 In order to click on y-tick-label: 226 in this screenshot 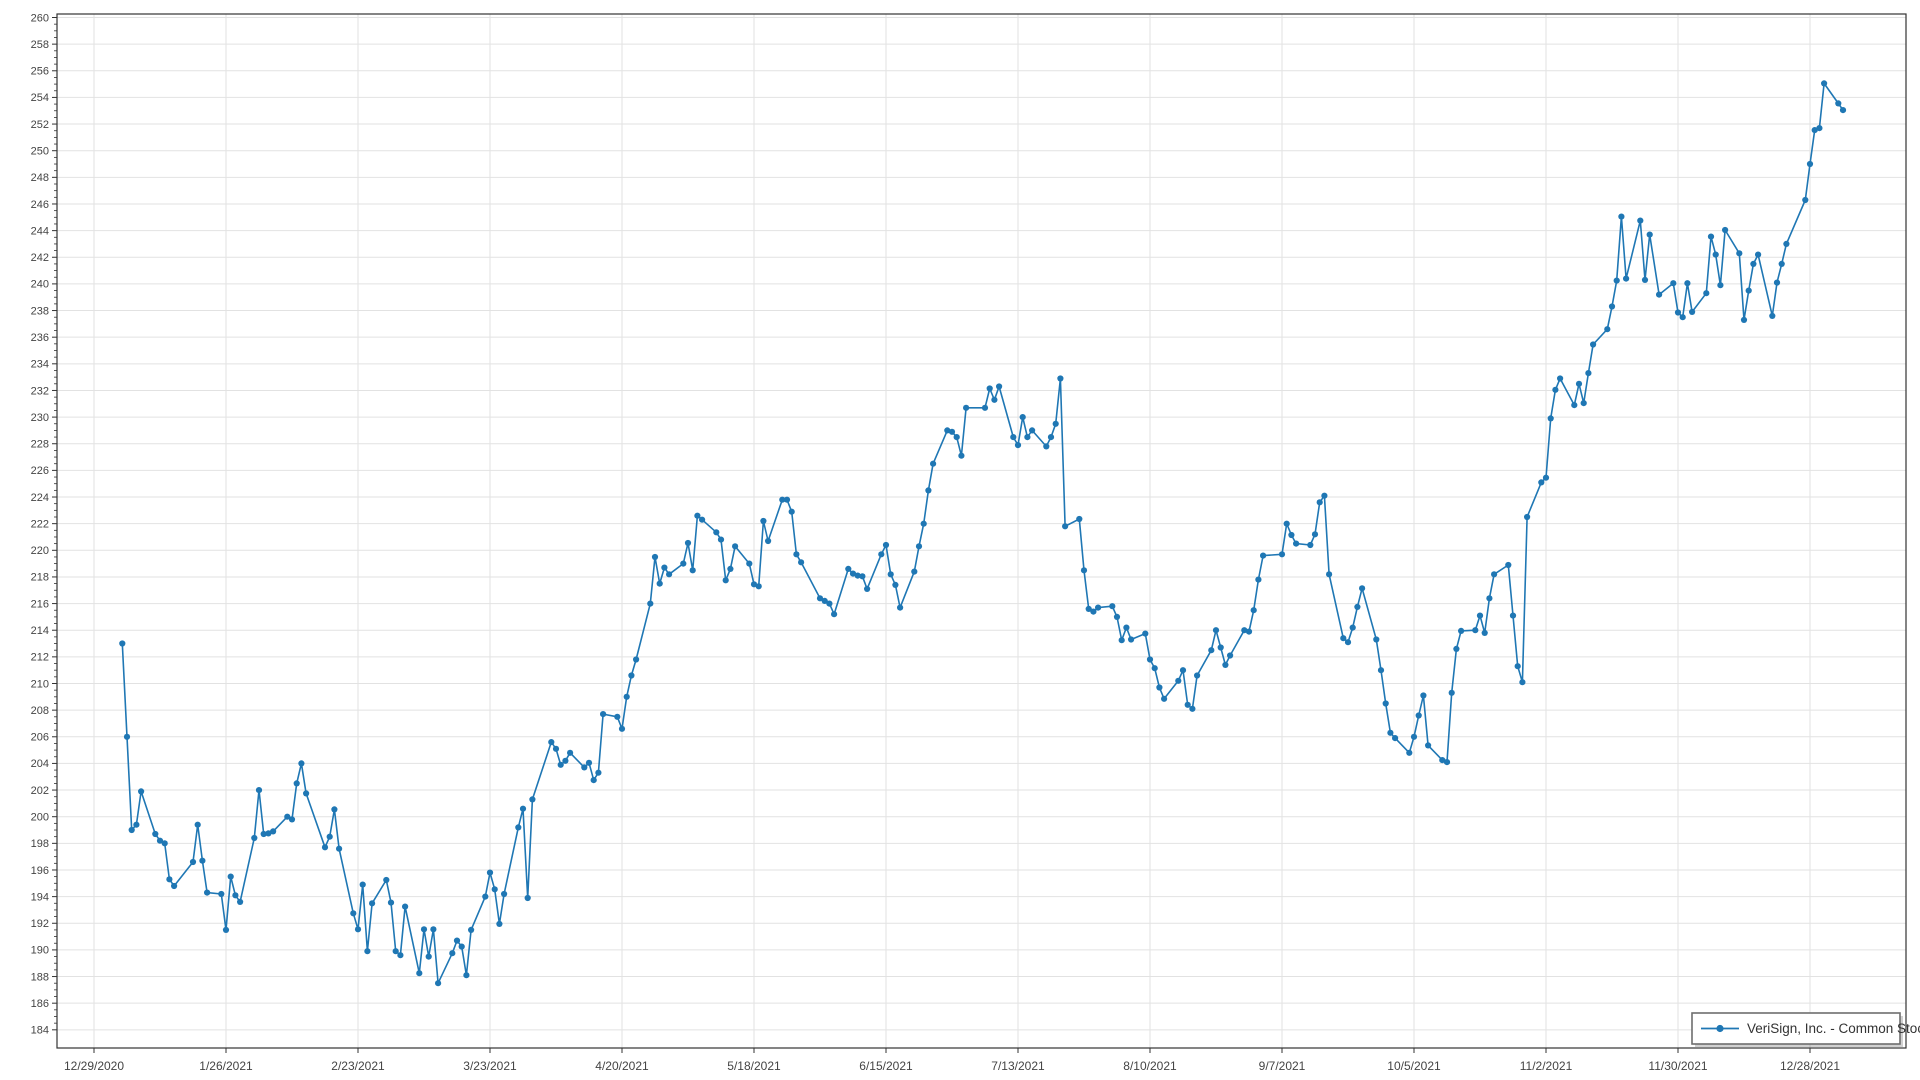, I will do `click(40, 471)`.